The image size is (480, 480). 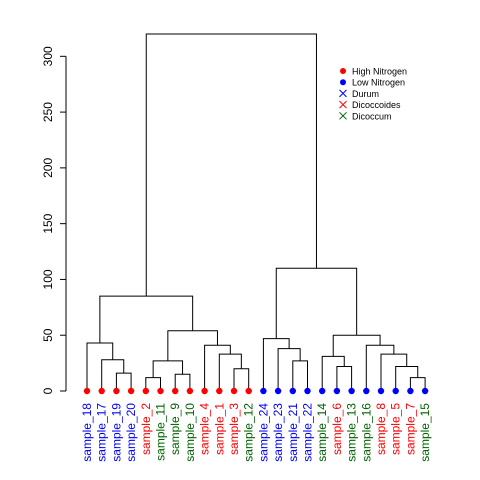 I want to click on leaf-label: sample_18, so click(x=87, y=432).